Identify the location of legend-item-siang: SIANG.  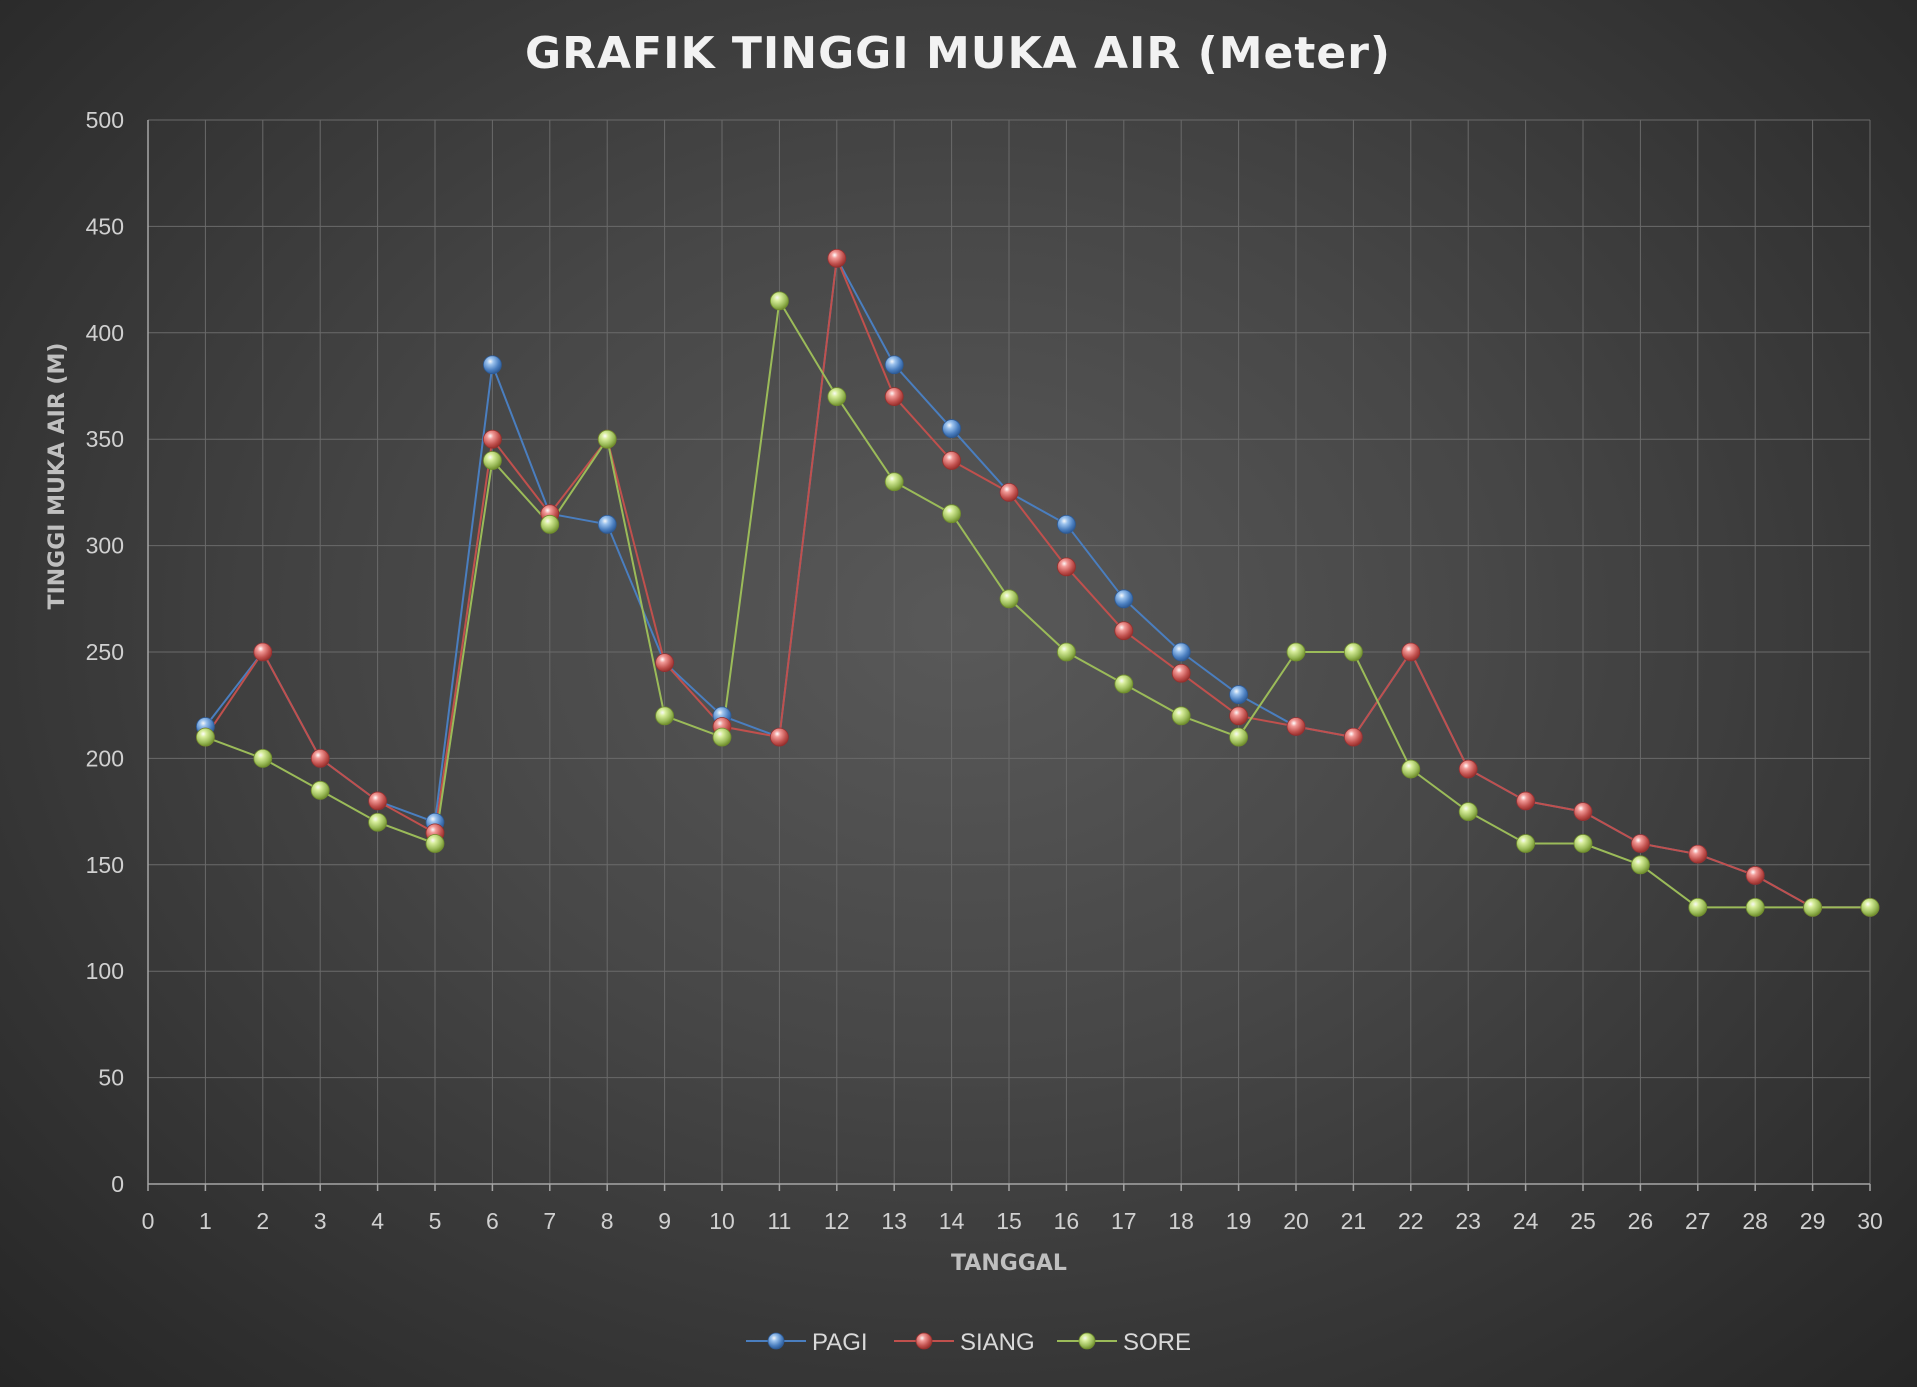
(964, 1342).